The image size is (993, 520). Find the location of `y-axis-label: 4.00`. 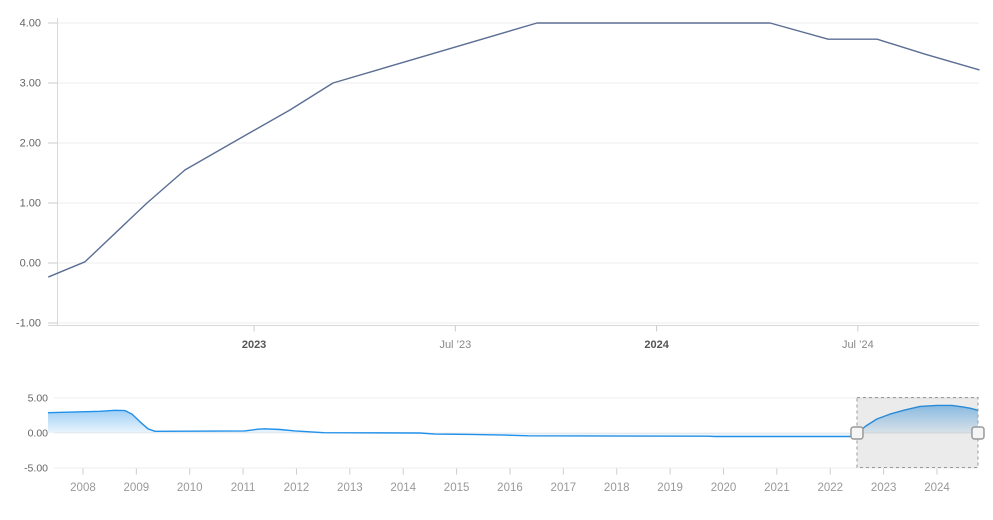

y-axis-label: 4.00 is located at coordinates (30, 24).